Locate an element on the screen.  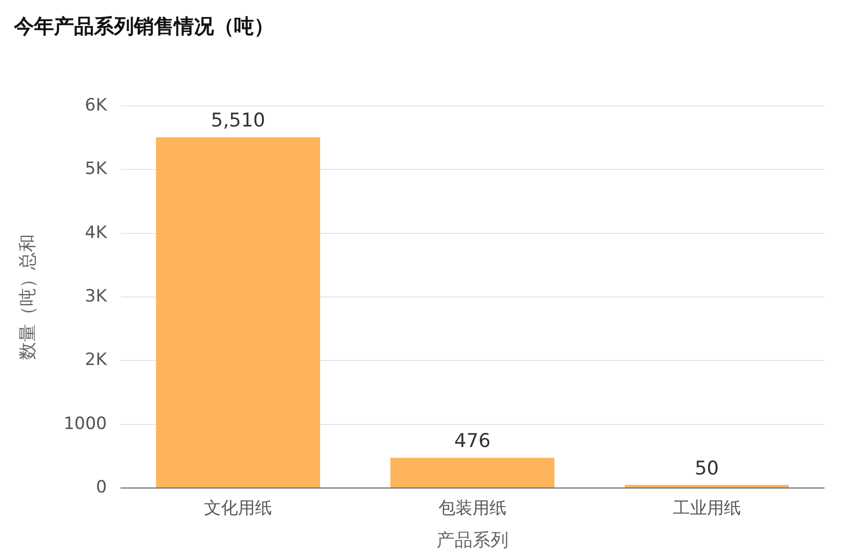
x-tick-label: 文化用纸 is located at coordinates (238, 508).